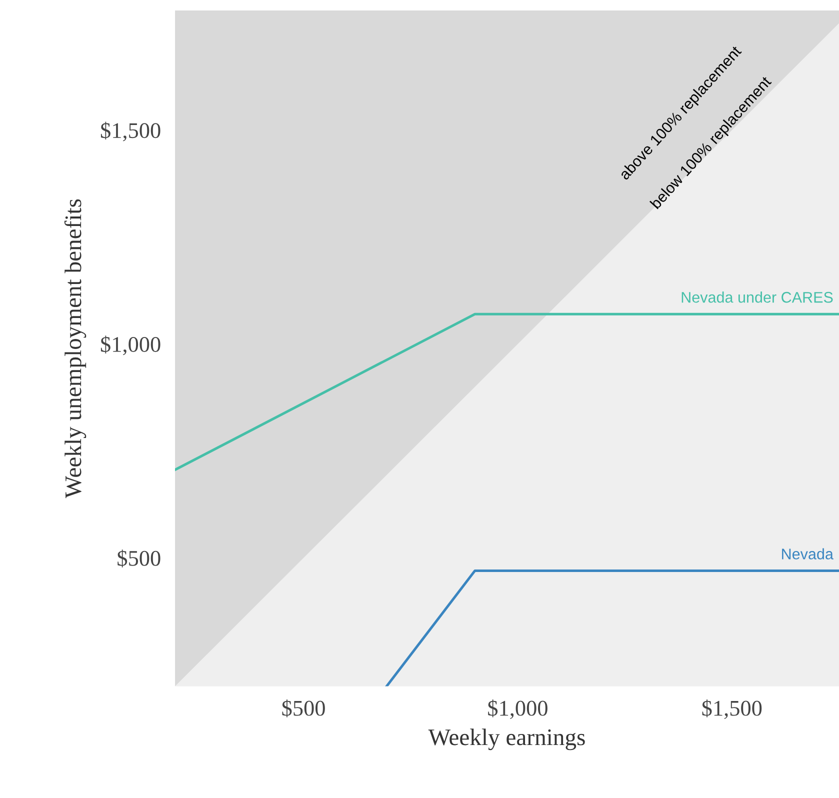 Image resolution: width=839 pixels, height=798 pixels. Describe the element at coordinates (757, 297) in the screenshot. I see `series-label: Nevada under CARES` at that location.